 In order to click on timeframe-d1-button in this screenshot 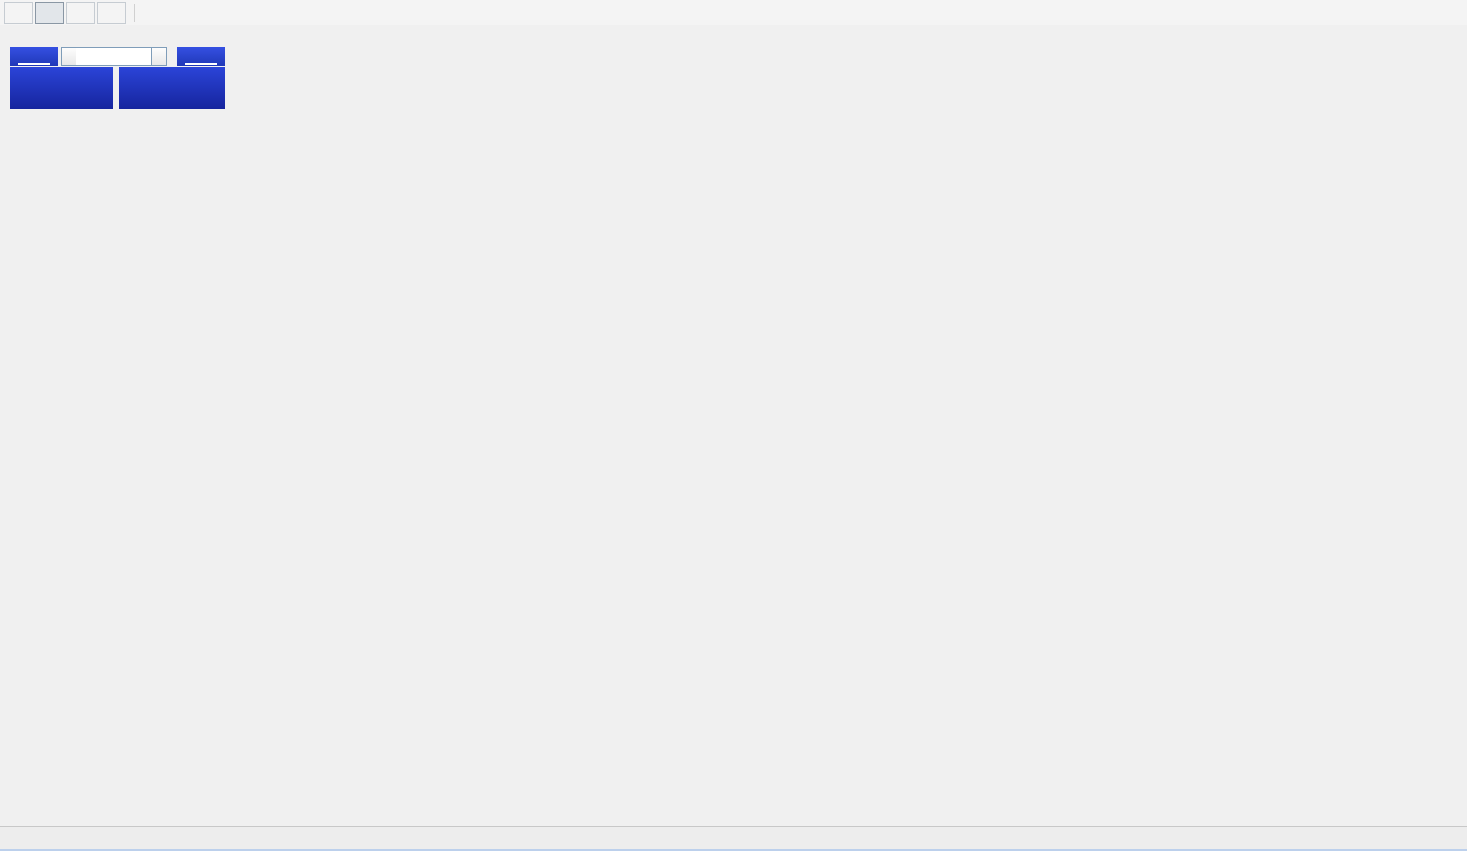, I will do `click(49, 12)`.